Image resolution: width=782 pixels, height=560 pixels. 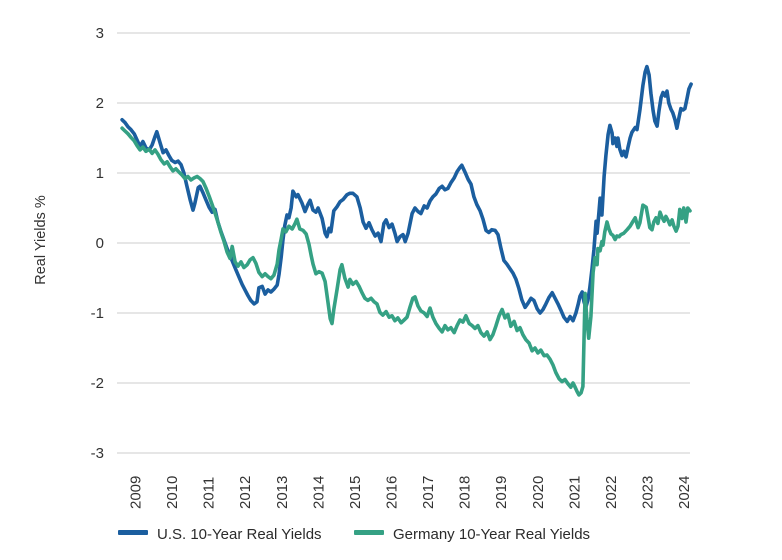 What do you see at coordinates (282, 492) in the screenshot?
I see `x-tick-label-2013: 2013` at bounding box center [282, 492].